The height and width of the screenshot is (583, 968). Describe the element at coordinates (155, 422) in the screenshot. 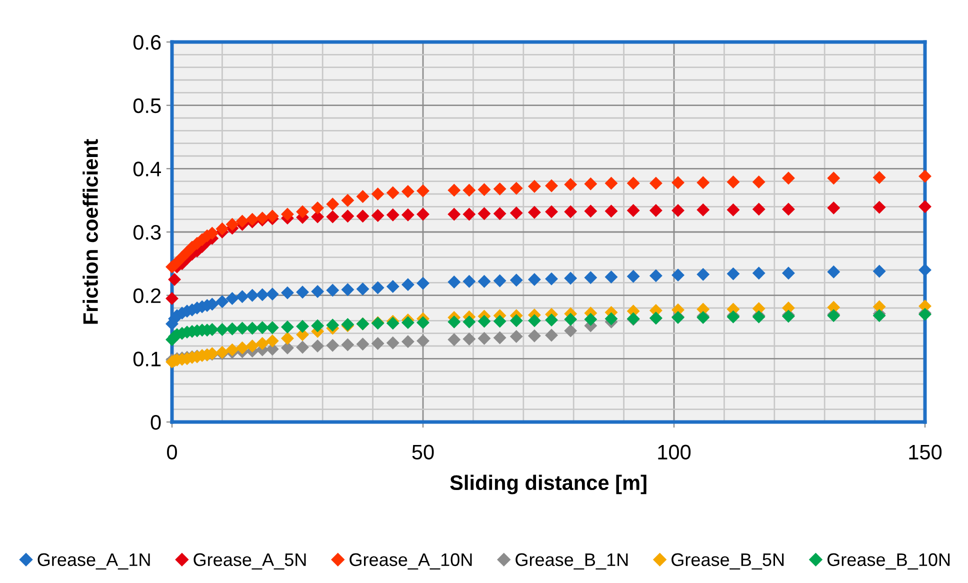

I see `y-tick-label: 0` at that location.